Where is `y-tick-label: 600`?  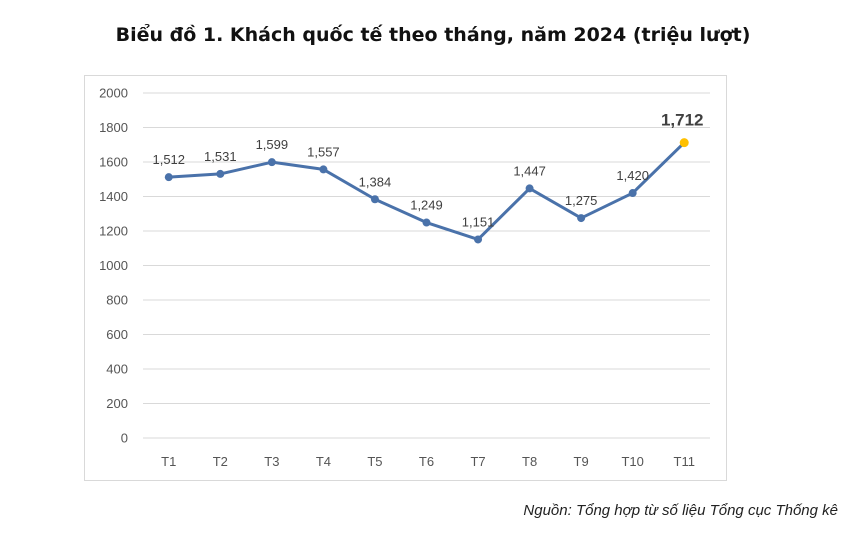 y-tick-label: 600 is located at coordinates (117, 334).